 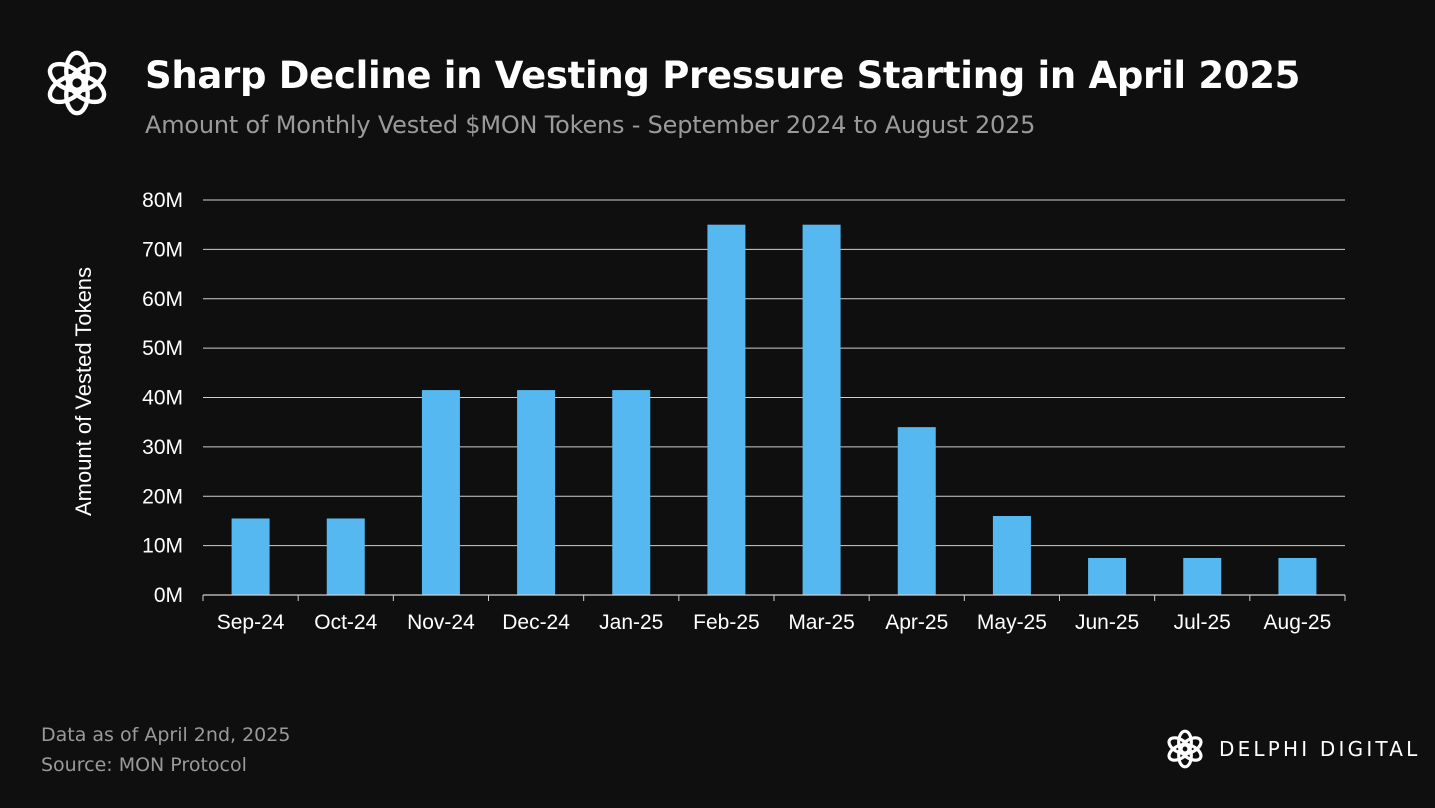 I want to click on x-tick-label: May-25, so click(x=1012, y=622).